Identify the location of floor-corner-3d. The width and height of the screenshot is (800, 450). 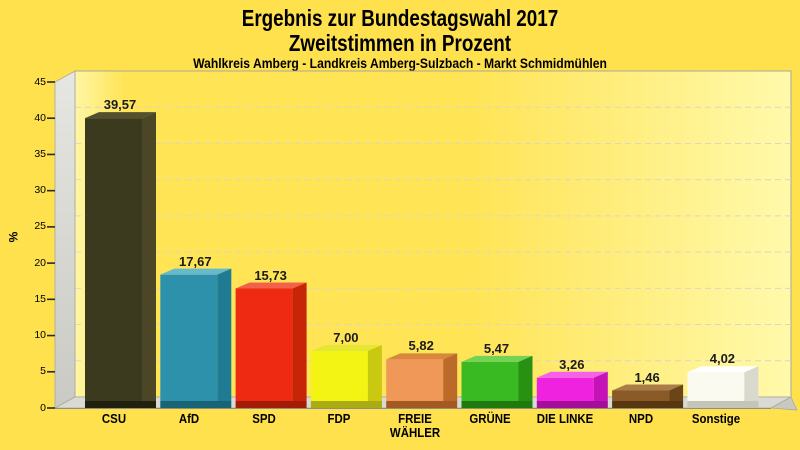
(783, 403).